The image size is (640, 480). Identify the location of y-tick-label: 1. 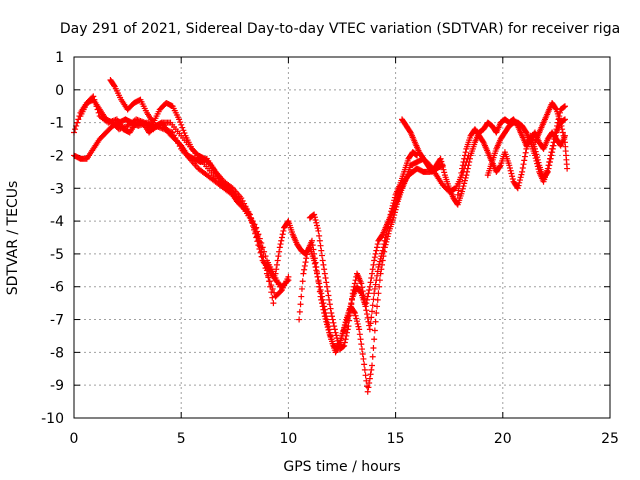
(59, 58).